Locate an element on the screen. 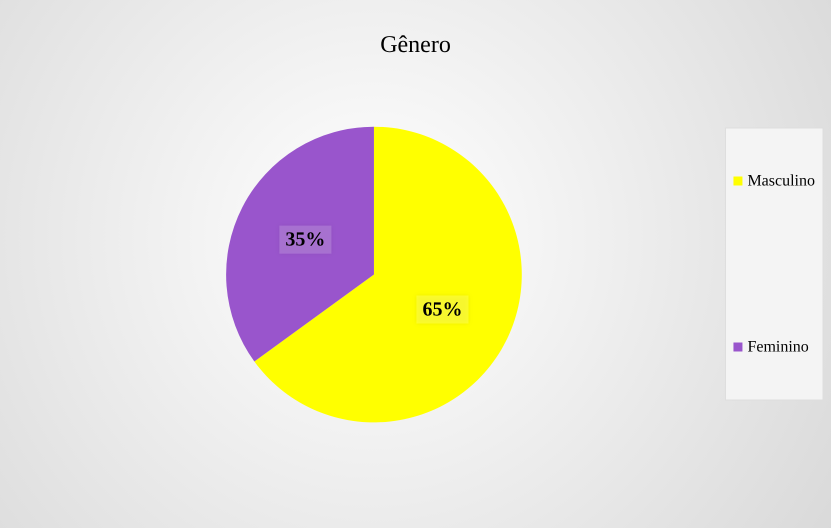 The image size is (831, 528). data-label: 65% is located at coordinates (442, 309).